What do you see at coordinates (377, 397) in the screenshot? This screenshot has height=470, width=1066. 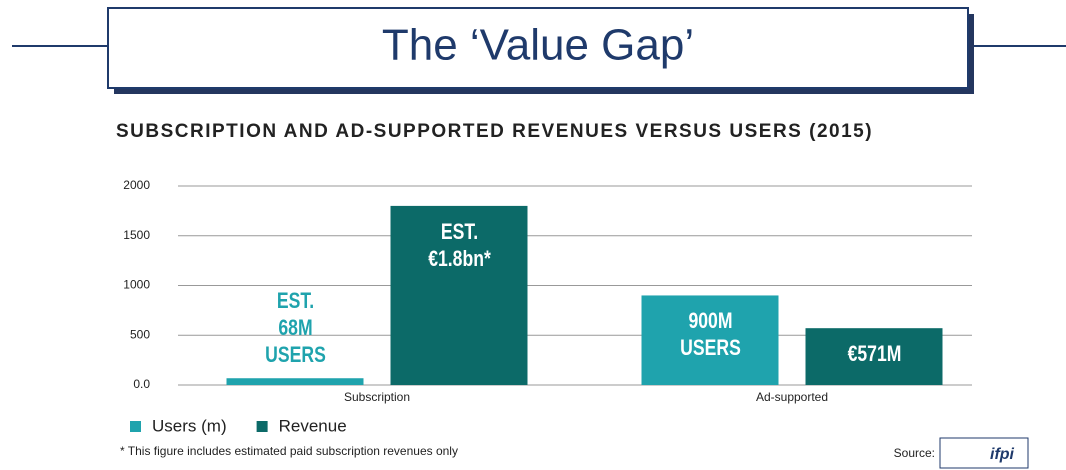 I see `x-tick-label: Subscription` at bounding box center [377, 397].